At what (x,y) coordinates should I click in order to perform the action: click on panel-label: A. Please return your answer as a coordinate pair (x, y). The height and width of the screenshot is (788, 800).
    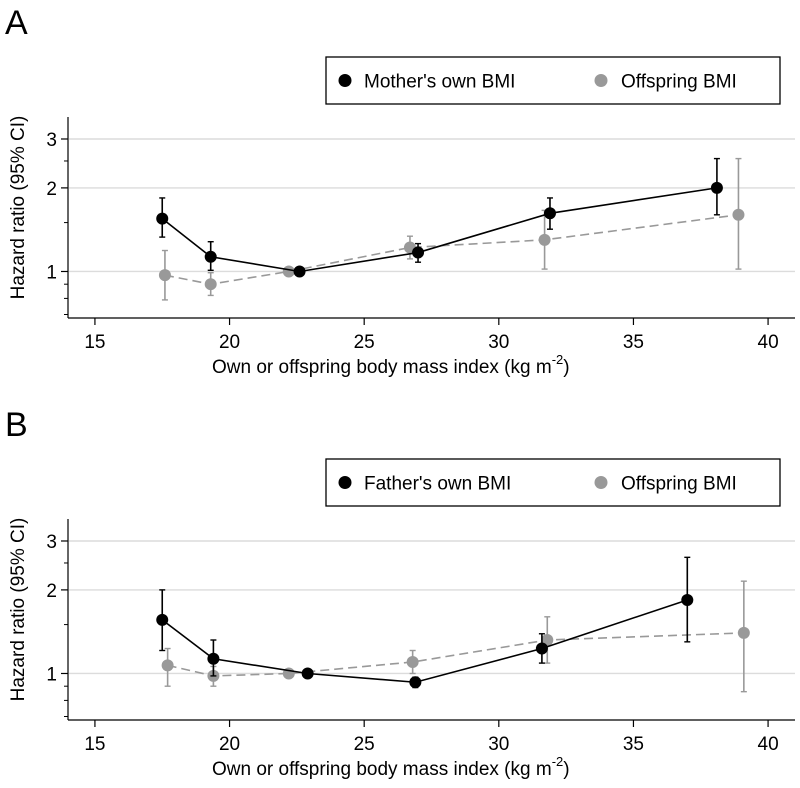
    Looking at the image, I should click on (16, 23).